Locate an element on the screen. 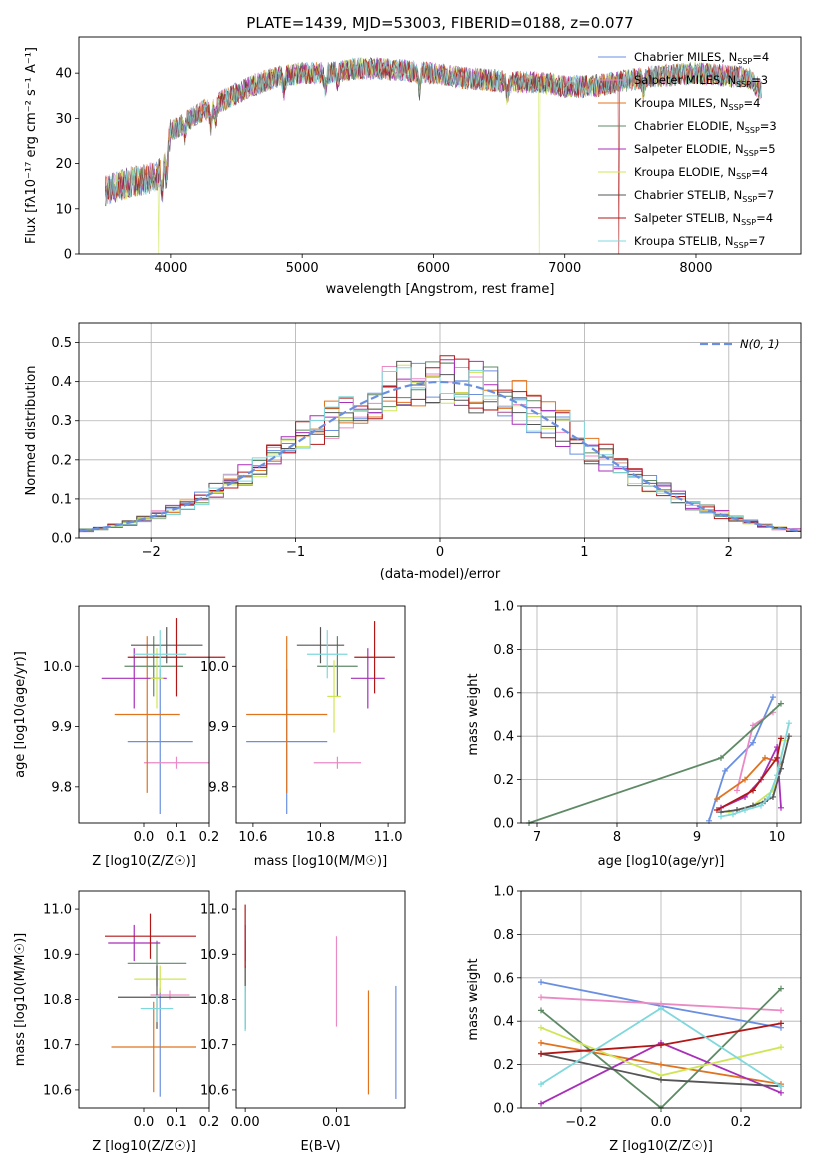 The height and width of the screenshot is (1170, 819). data-point-chabrier-elodie is located at coordinates (337, 666).